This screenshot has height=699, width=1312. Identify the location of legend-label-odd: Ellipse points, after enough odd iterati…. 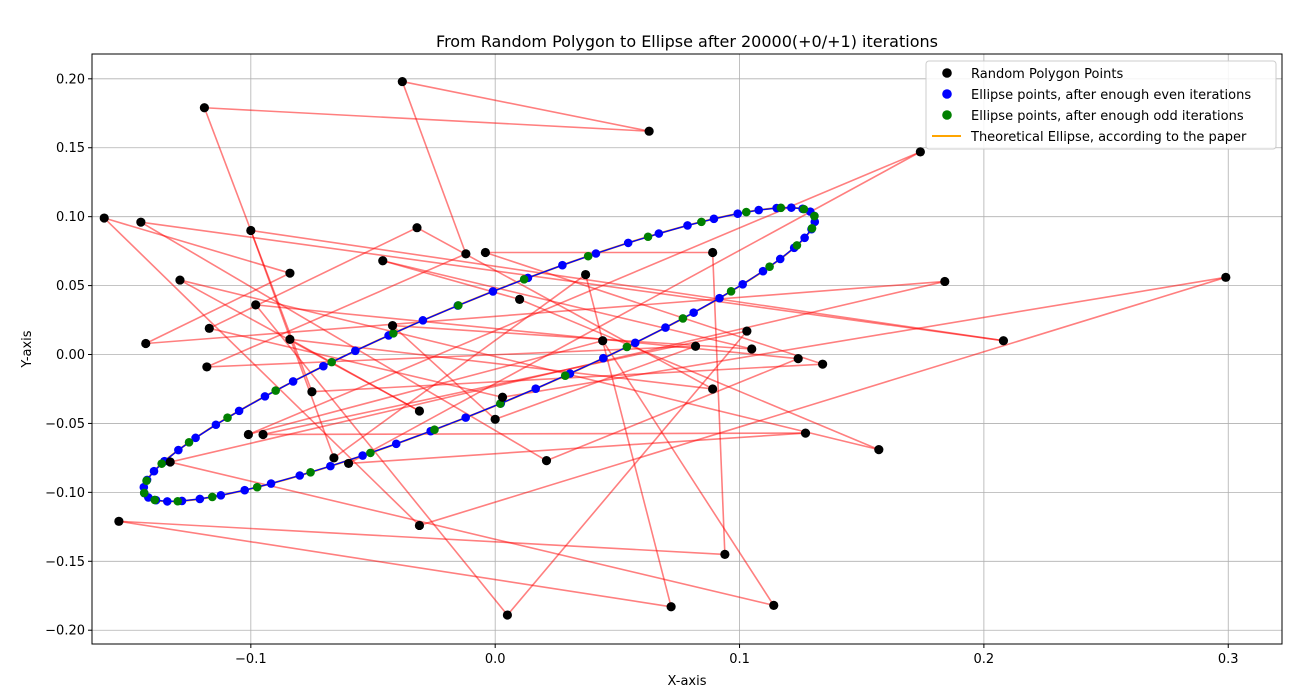
(1107, 116).